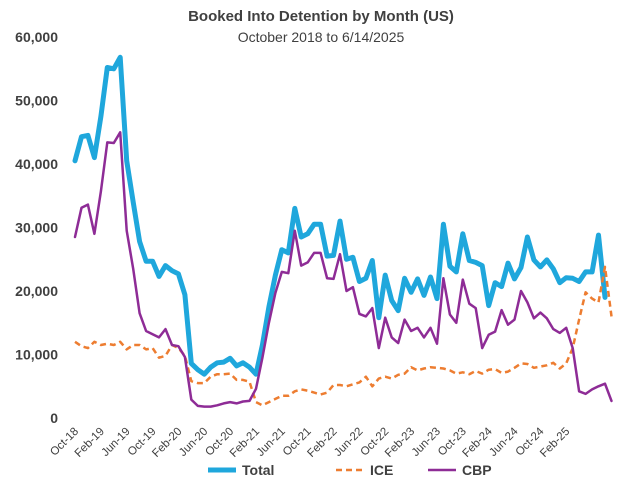  What do you see at coordinates (36, 355) in the screenshot?
I see `y-tick-label: 10,000` at bounding box center [36, 355].